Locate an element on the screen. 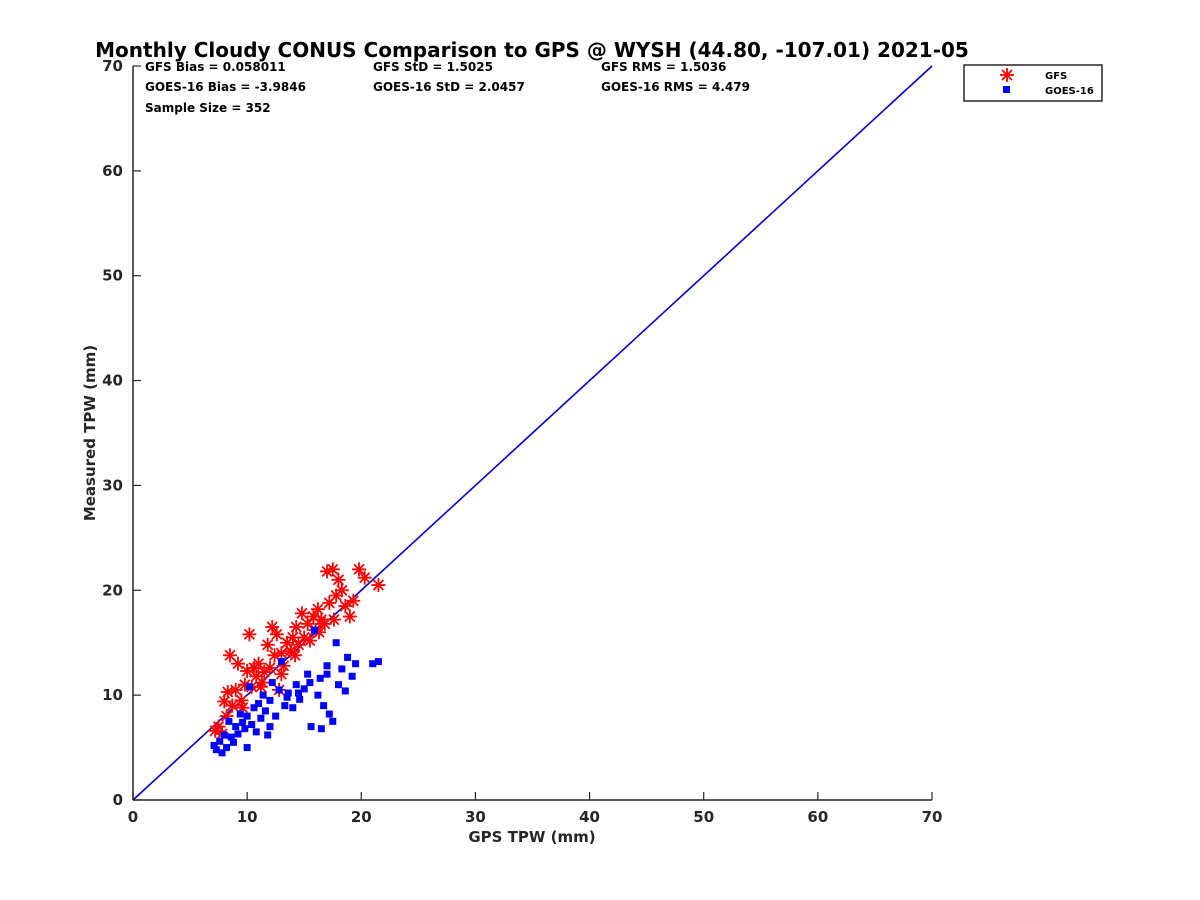 The width and height of the screenshot is (1200, 900). gfs-series is located at coordinates (297, 651).